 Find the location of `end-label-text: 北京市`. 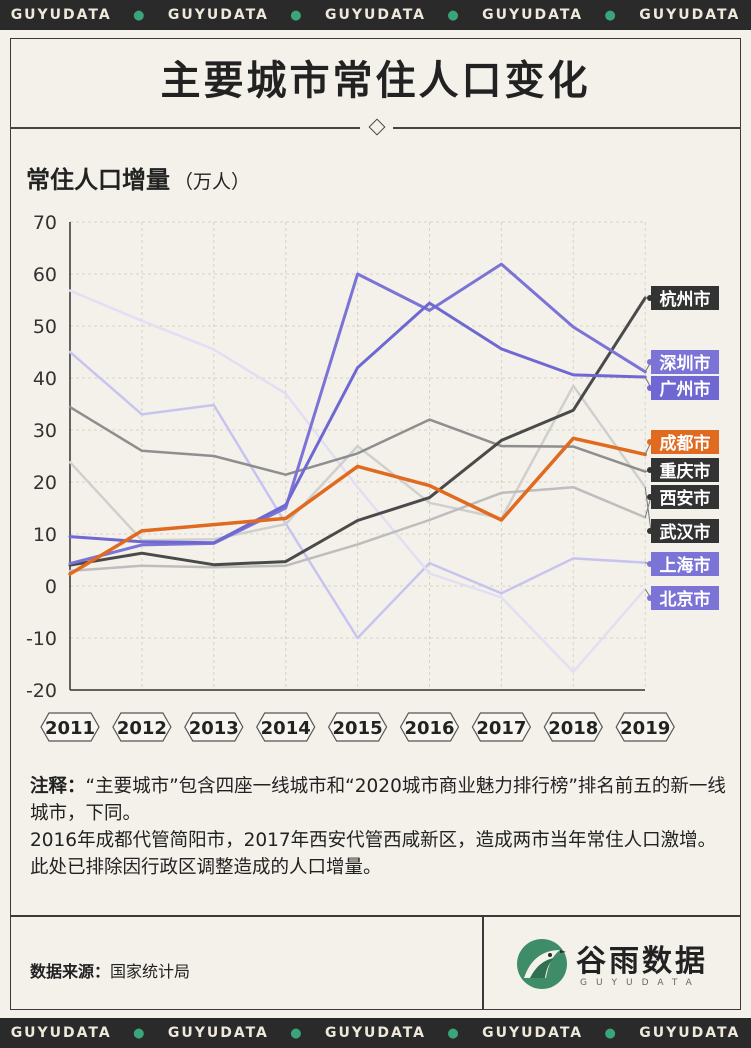

end-label-text: 北京市 is located at coordinates (685, 599).